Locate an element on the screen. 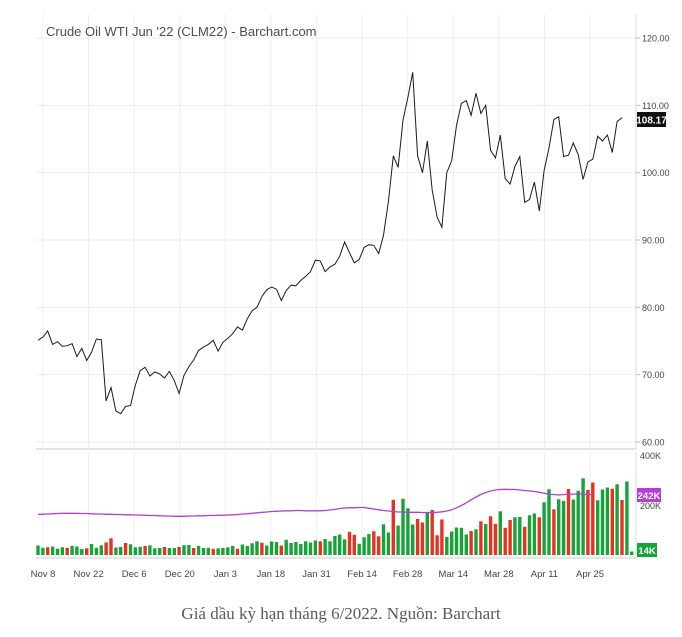 The height and width of the screenshot is (637, 682). price-tick-label: 60.00 is located at coordinates (653, 443).